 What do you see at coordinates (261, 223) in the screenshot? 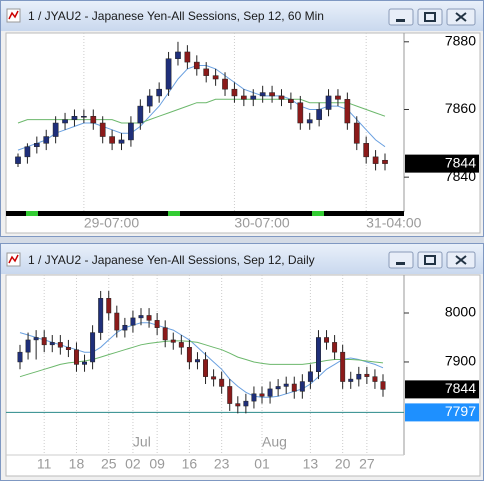
I see `time-label: 30-07:00` at bounding box center [261, 223].